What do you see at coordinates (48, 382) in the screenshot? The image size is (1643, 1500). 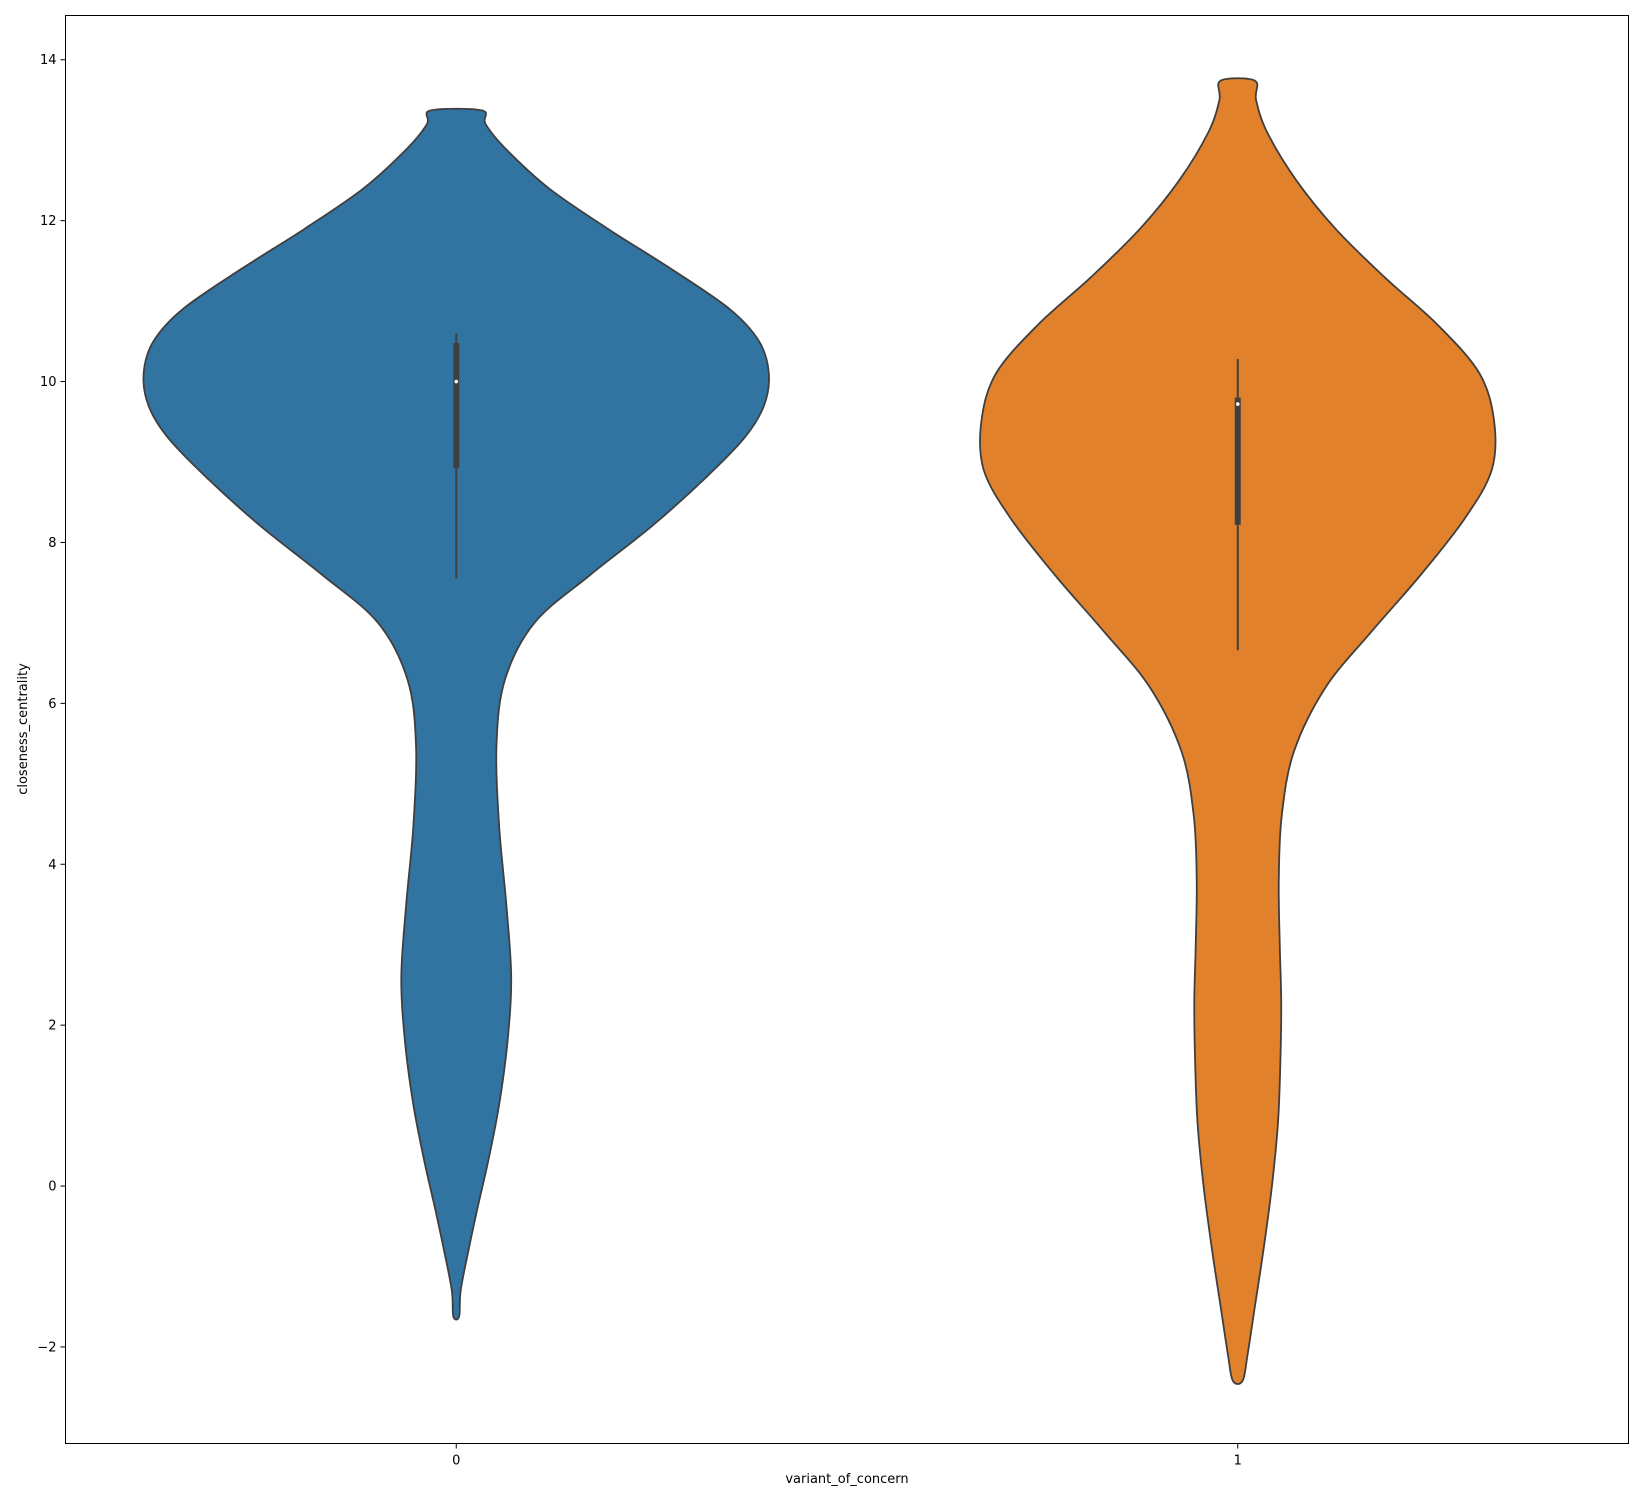 I see `y-tick-label: 10` at bounding box center [48, 382].